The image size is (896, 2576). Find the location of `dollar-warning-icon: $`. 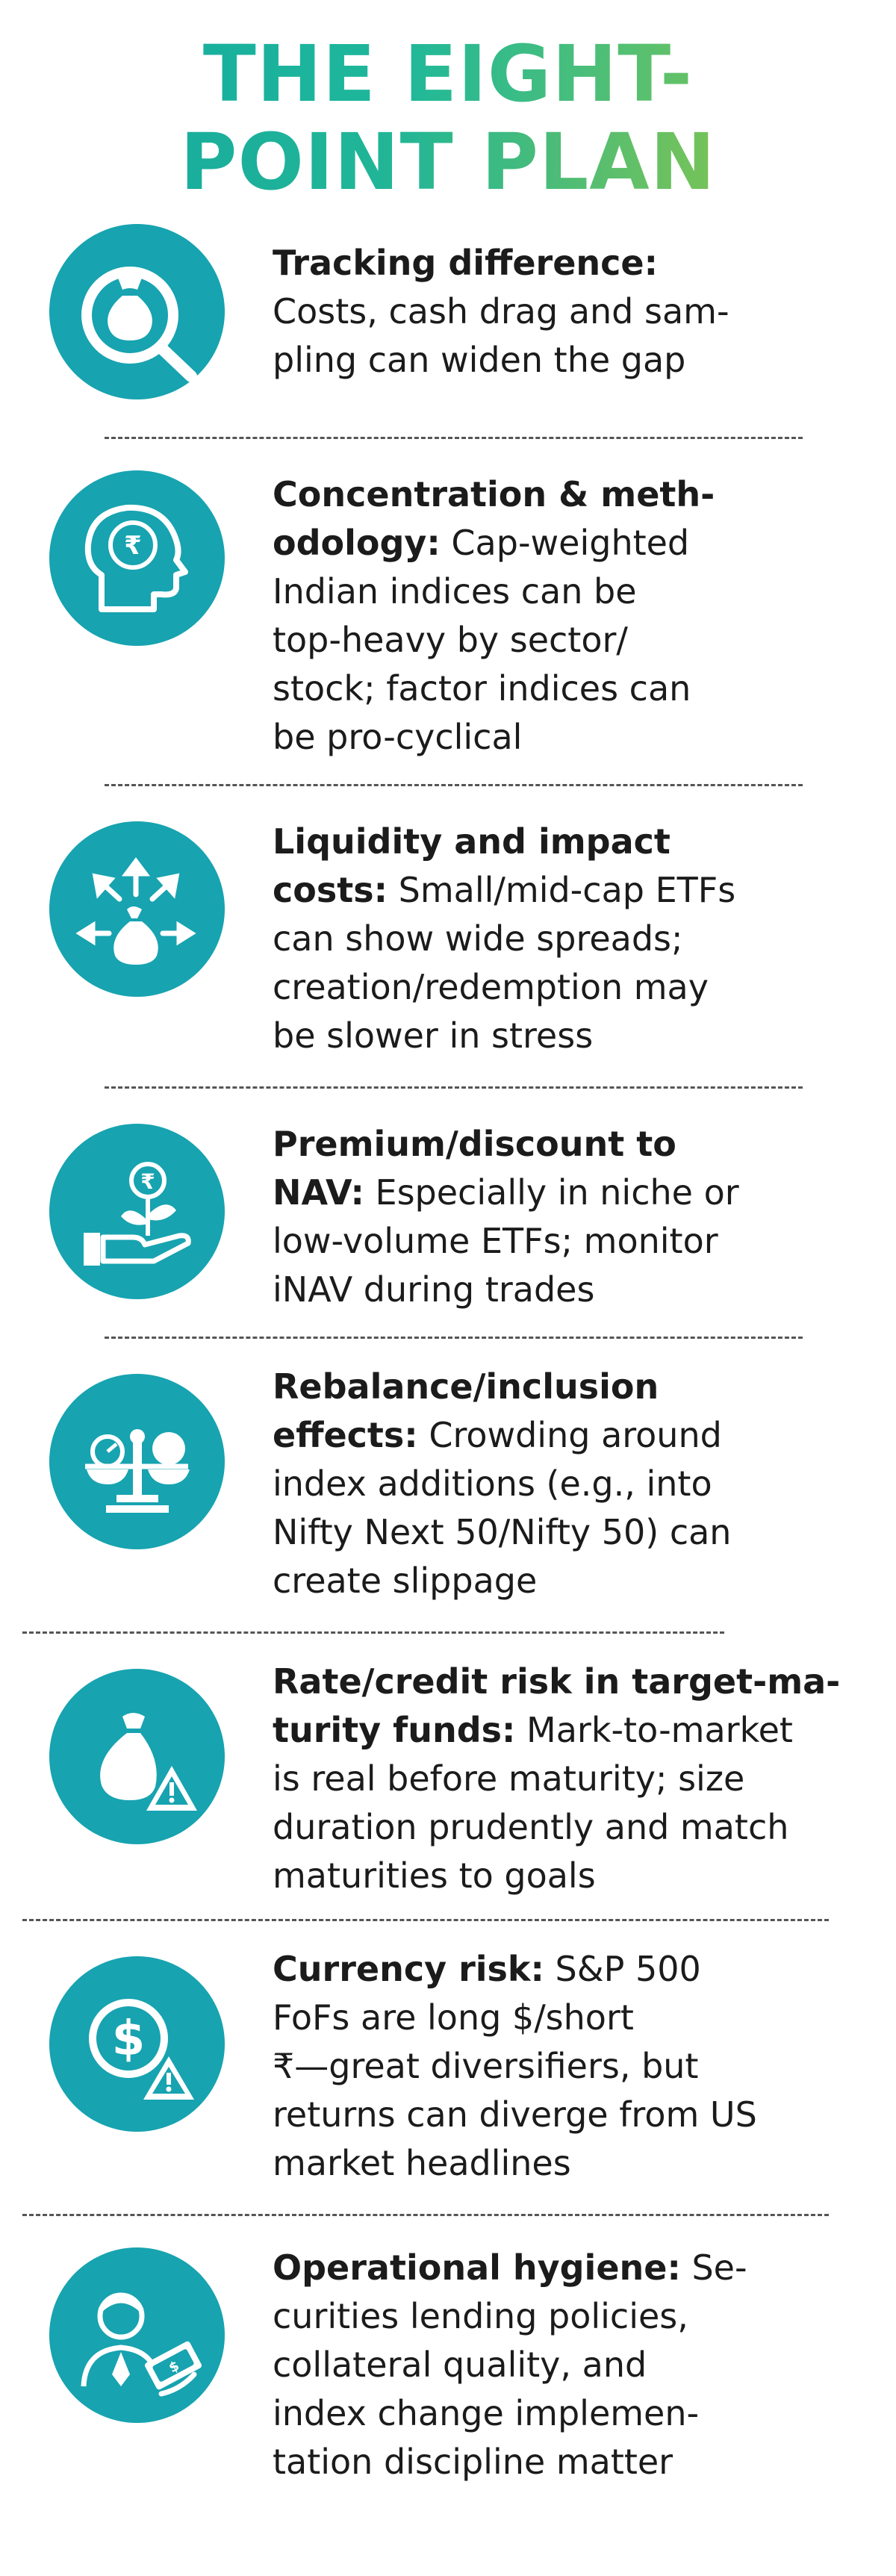

dollar-warning-icon: $ is located at coordinates (137, 2044).